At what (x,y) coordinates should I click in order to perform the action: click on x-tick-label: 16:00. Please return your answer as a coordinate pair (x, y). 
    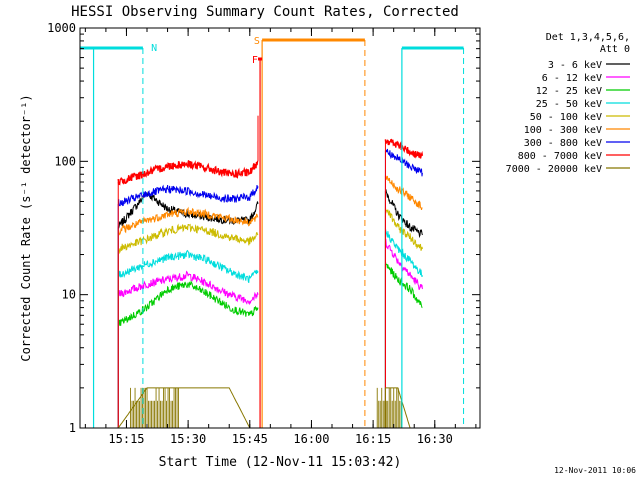
    Looking at the image, I should click on (311, 439).